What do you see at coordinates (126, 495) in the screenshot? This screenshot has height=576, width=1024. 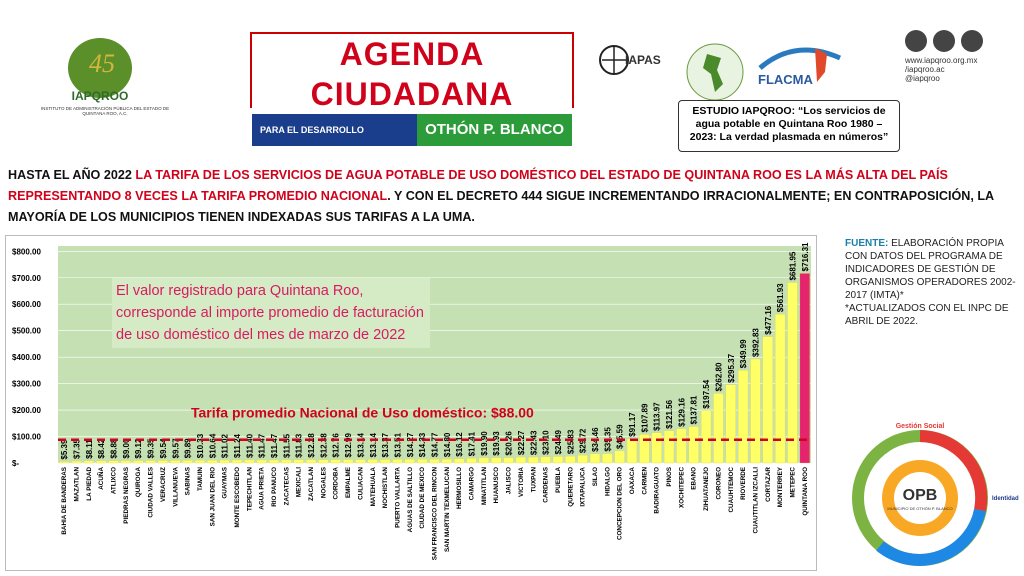 I see `x-tick-label: PIEDRAS NEGRAS` at bounding box center [126, 495].